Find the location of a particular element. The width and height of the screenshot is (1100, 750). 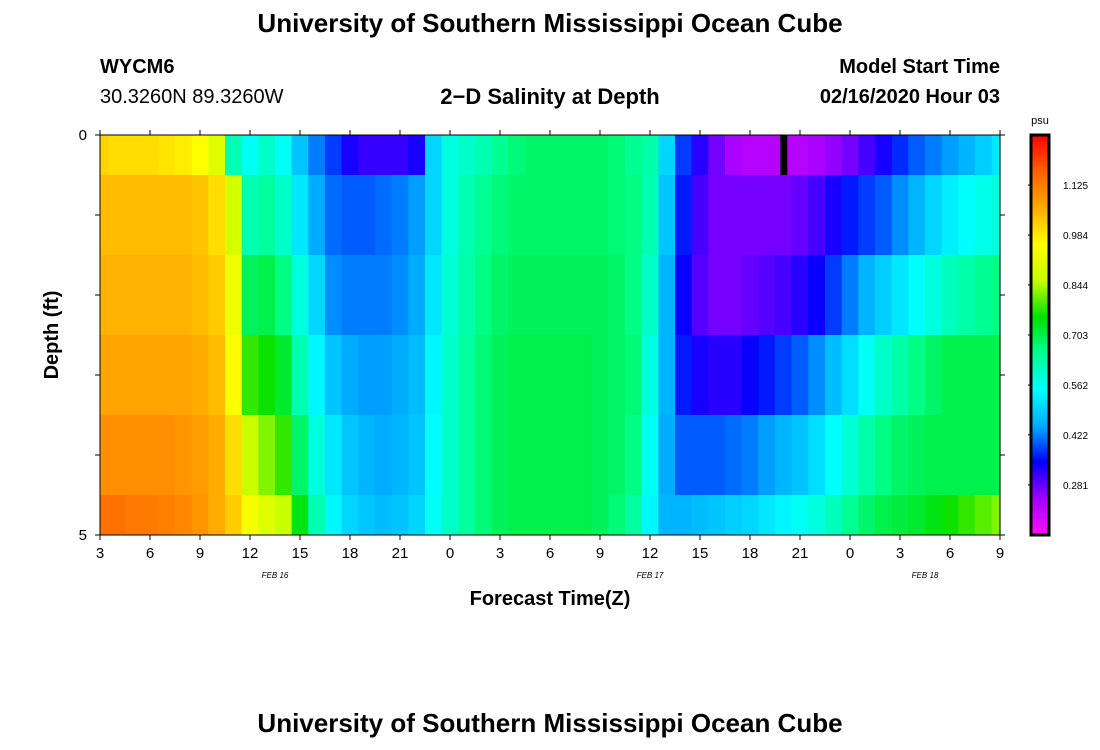

x-tick-label: 15 is located at coordinates (300, 553).